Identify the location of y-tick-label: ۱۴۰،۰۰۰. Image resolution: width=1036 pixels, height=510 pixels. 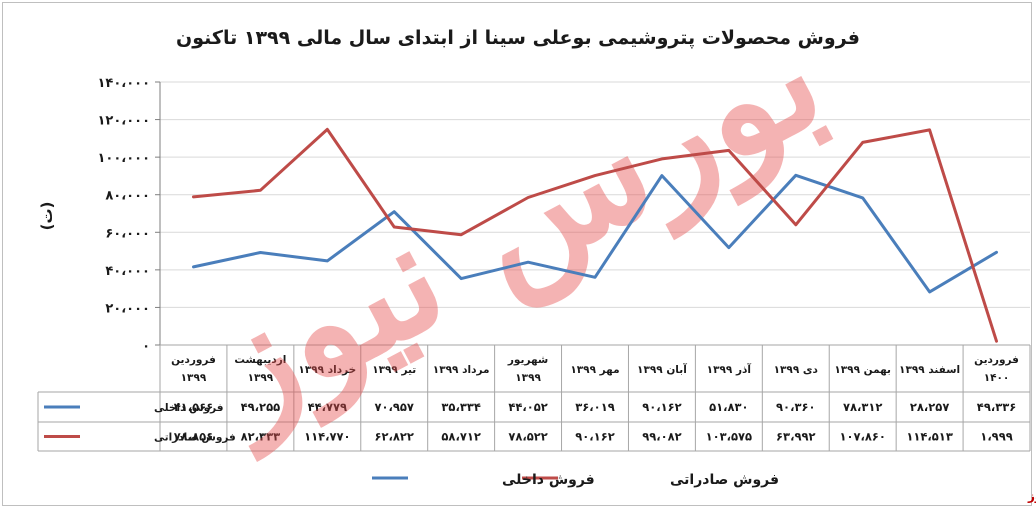
(123, 83).